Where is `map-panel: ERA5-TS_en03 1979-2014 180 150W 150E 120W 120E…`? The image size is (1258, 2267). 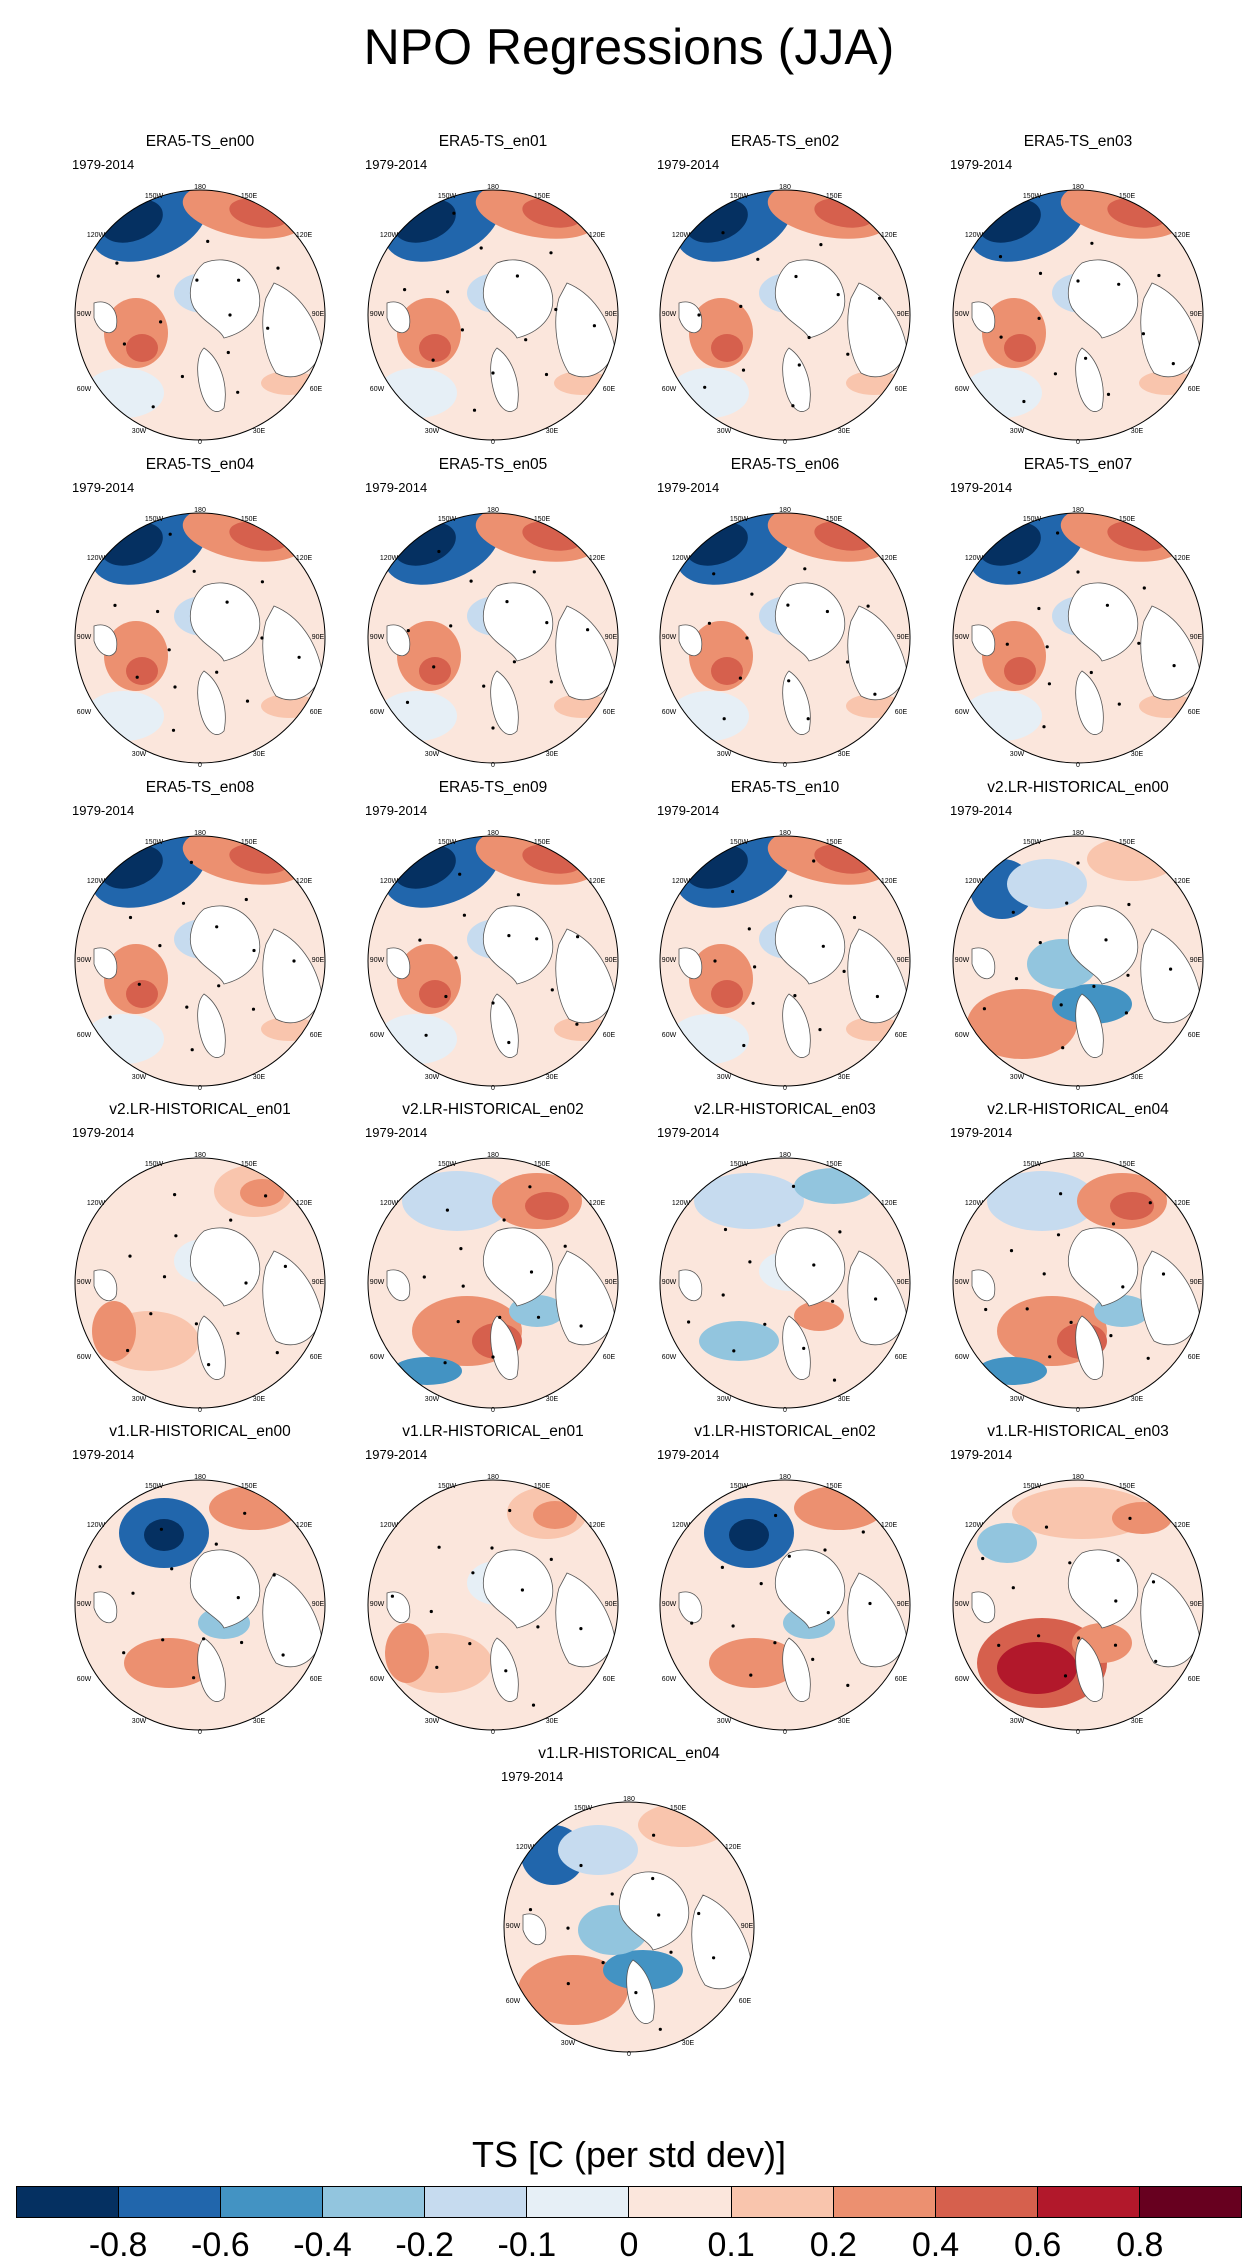
map-panel: ERA5-TS_en03 1979-2014 180 150W 150E 120W 120E… is located at coordinates (1078, 289).